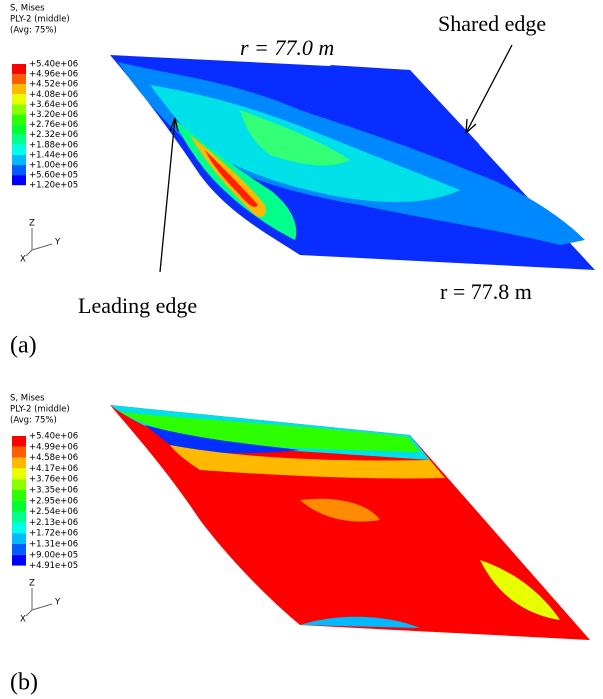 This screenshot has height=699, width=603. I want to click on legend-label: +2.76e+06, so click(53, 125).